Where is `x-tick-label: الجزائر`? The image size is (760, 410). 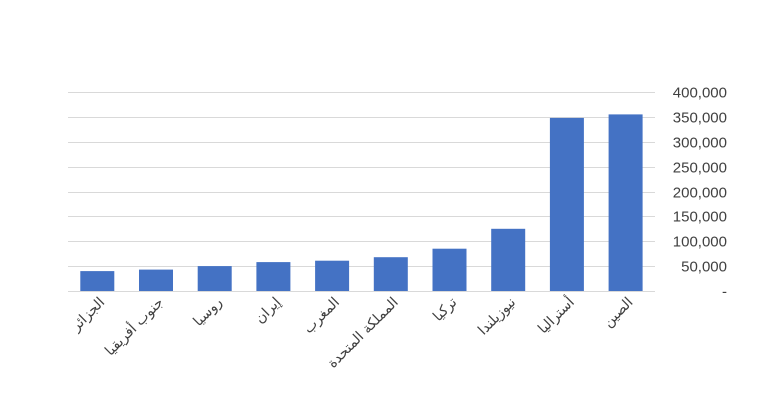 x-tick-label: الجزائر is located at coordinates (88, 315).